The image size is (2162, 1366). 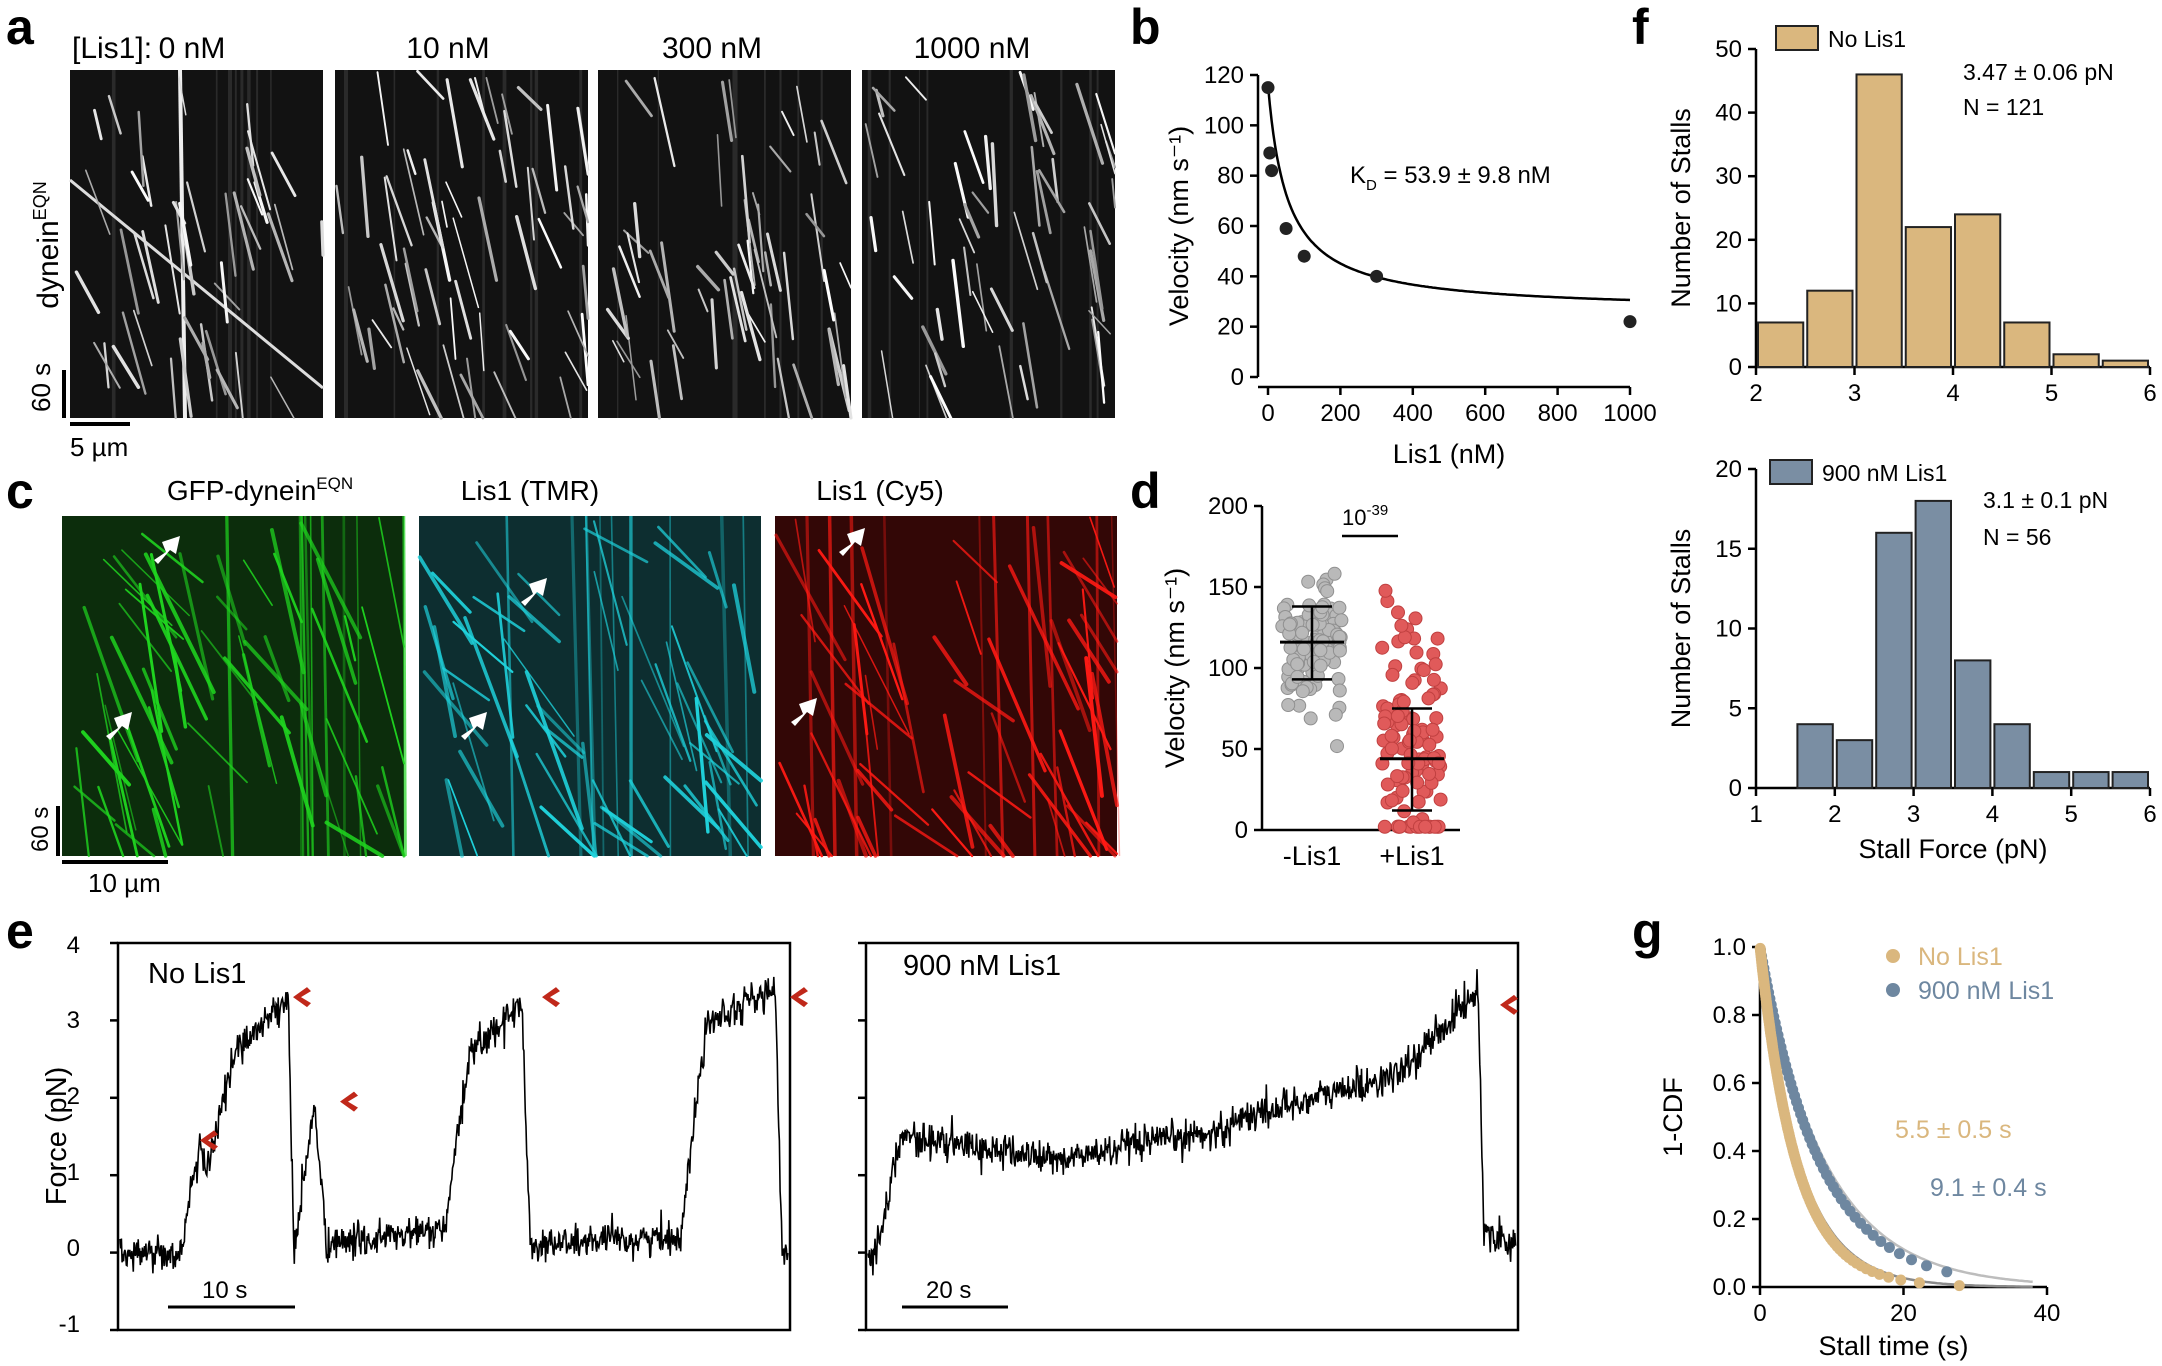 What do you see at coordinates (196, 284) in the screenshot?
I see `kymo-a-long-streak` at bounding box center [196, 284].